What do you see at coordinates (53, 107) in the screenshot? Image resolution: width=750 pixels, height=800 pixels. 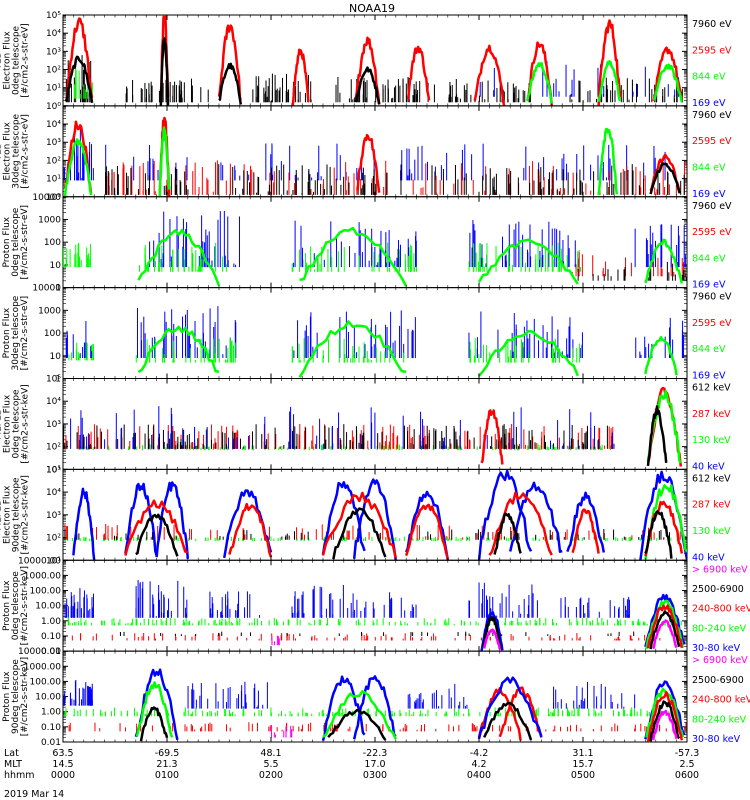 I see `y-tick-label: 10⁰` at bounding box center [53, 107].